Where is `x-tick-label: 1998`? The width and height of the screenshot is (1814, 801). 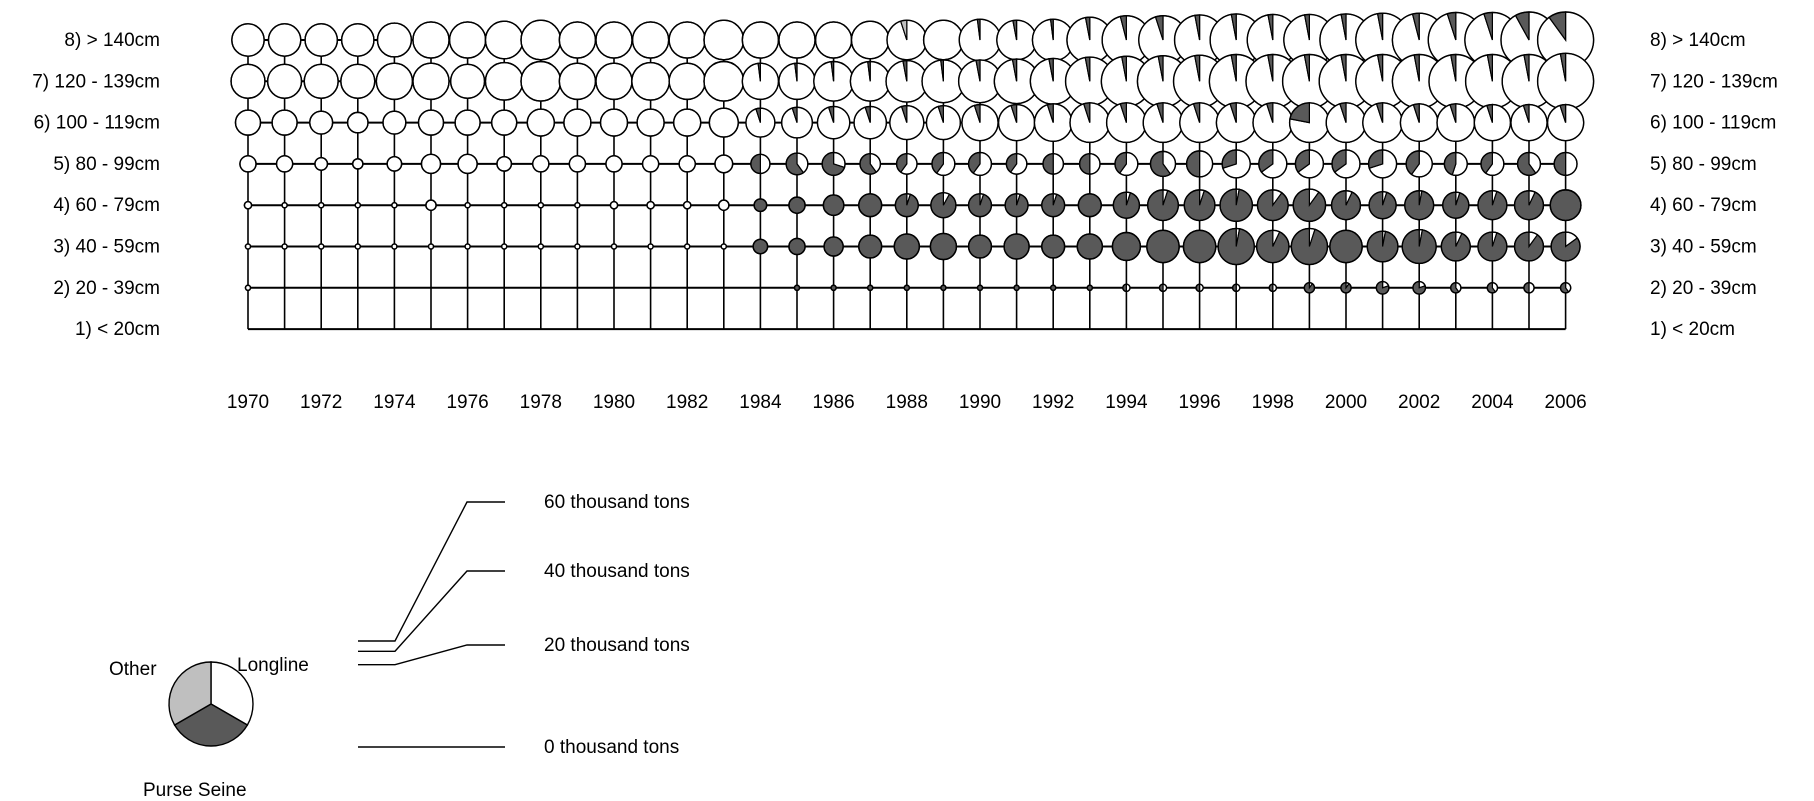 x-tick-label: 1998 is located at coordinates (1273, 402).